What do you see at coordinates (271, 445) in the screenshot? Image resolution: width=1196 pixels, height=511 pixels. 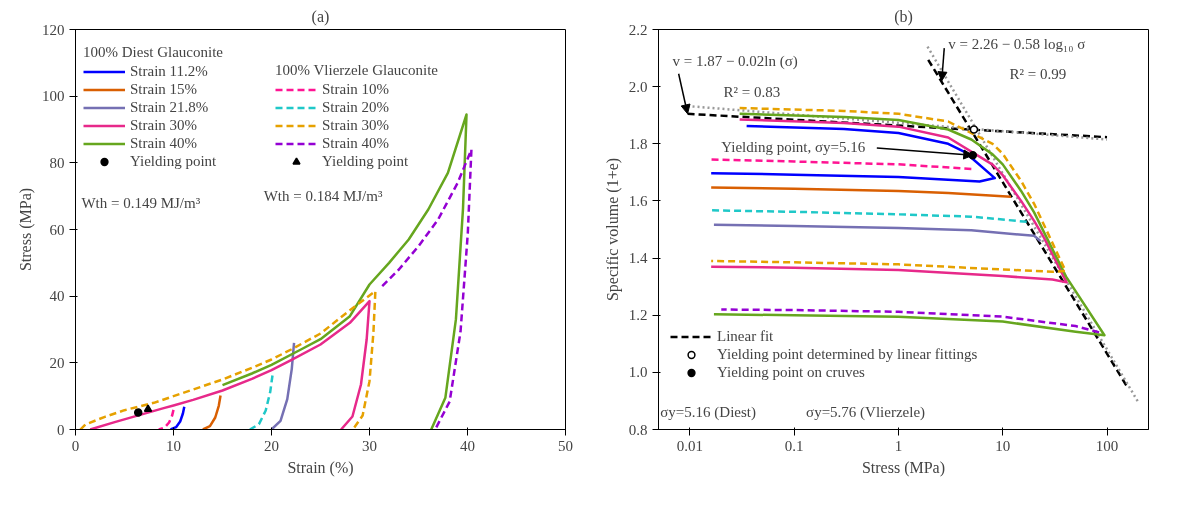 I see `x-tick-label: 20` at bounding box center [271, 445].